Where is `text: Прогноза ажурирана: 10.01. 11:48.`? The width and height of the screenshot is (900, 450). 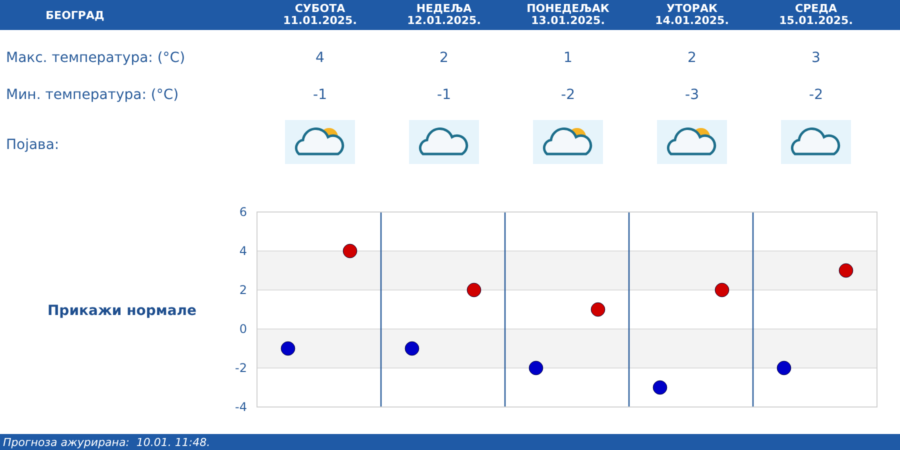
text: Прогноза ажурирана: 10.01. 11:48. is located at coordinates (106, 442).